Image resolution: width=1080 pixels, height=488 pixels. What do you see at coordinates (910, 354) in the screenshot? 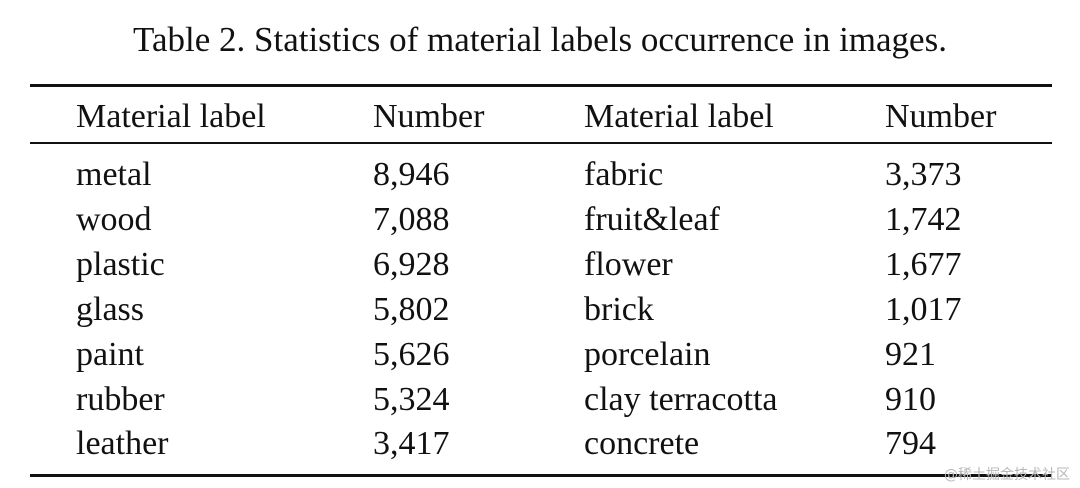
I see `table-cell: 921` at bounding box center [910, 354].